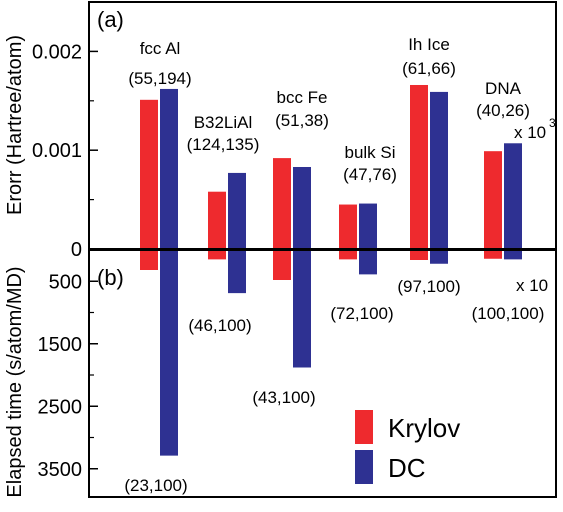  I want to click on annotation-a-1: (124,135), so click(223, 144).